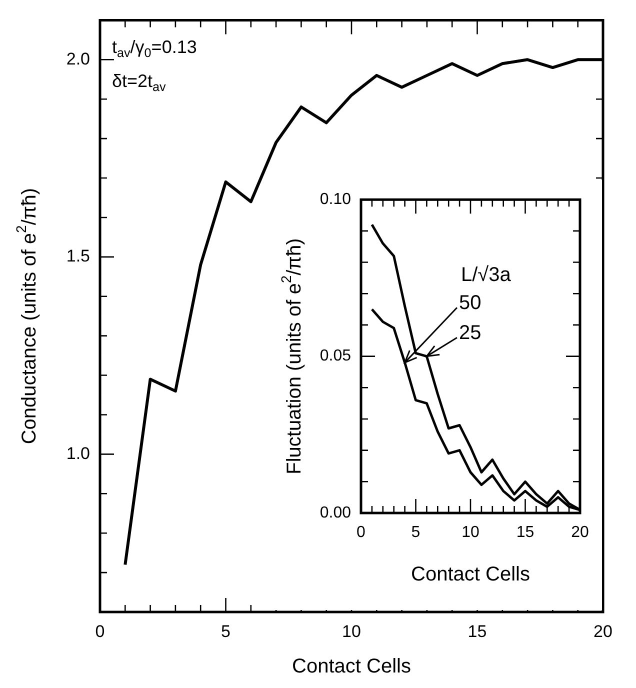 The image size is (636, 688). I want to click on y-axis-title: Conductance (units of e2/πħ), so click(26, 316).